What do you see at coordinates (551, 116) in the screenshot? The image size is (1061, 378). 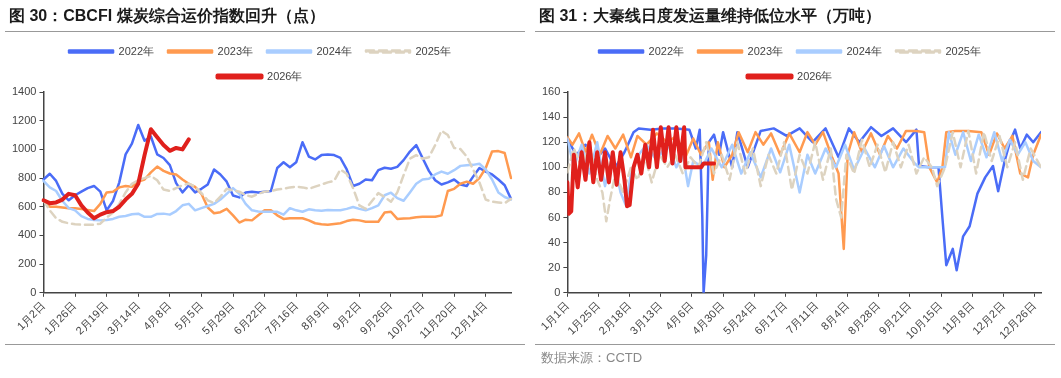 I see `y-tick-label: 140` at bounding box center [551, 116].